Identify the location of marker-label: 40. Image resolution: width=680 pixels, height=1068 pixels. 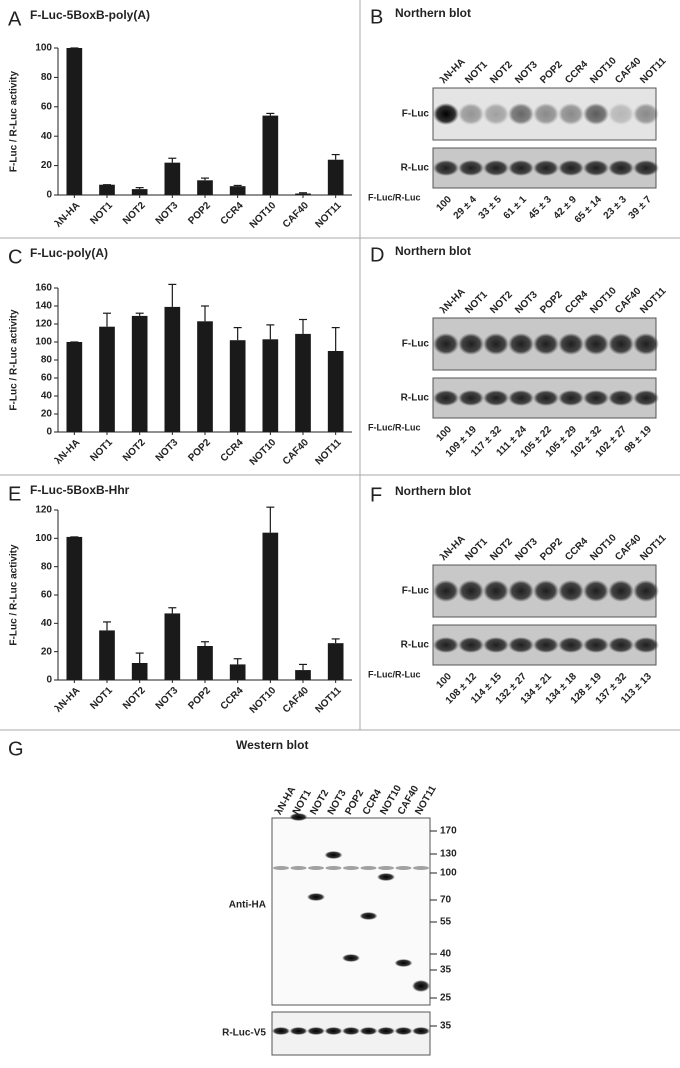
(446, 954).